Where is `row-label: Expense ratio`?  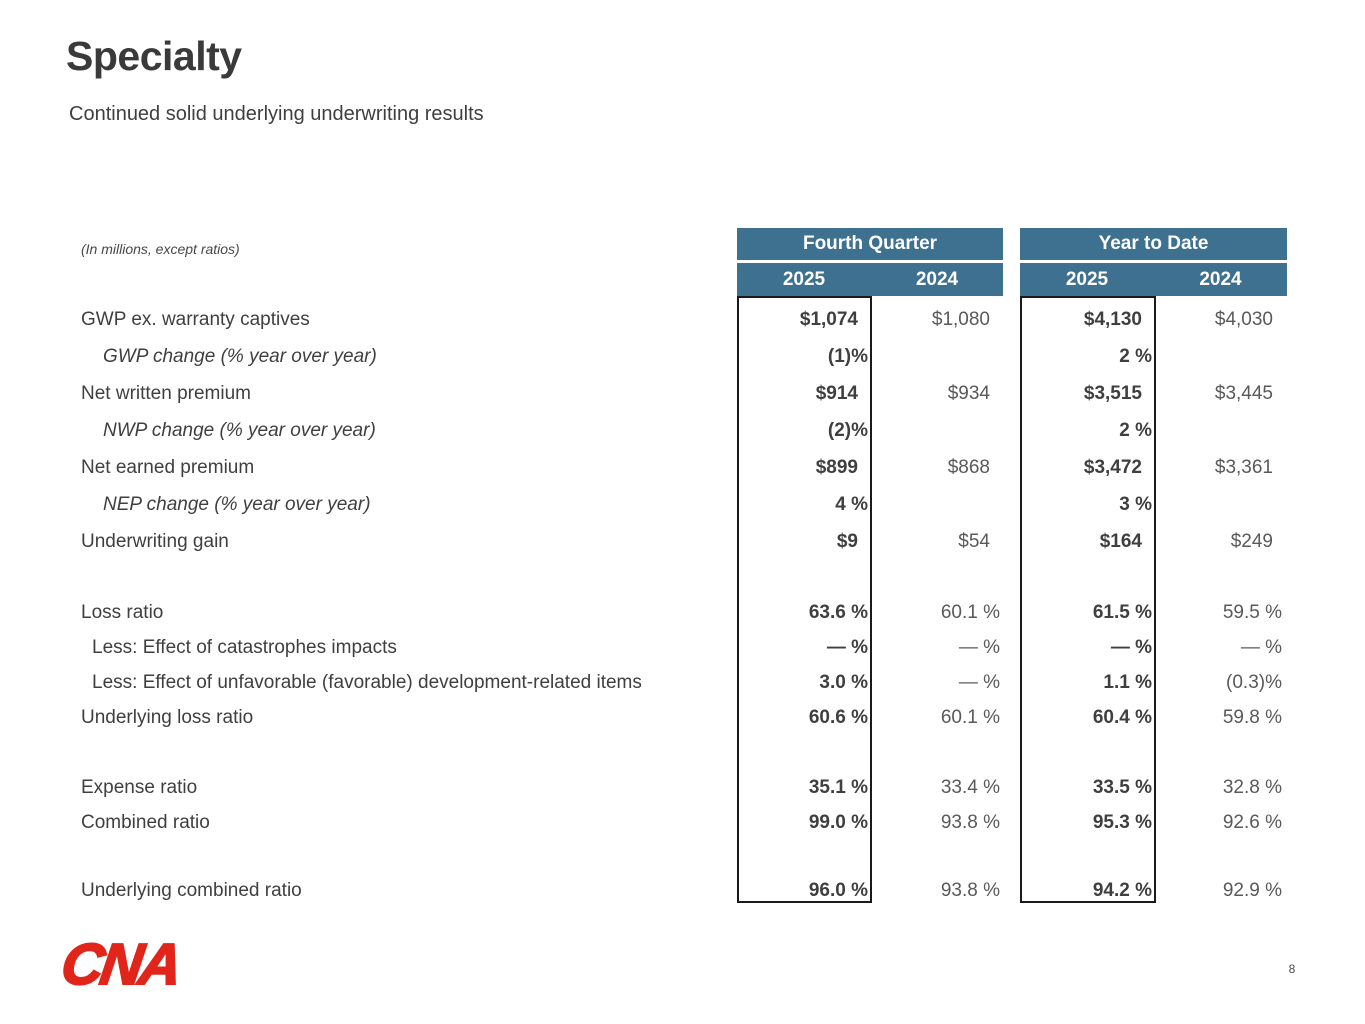
row-label: Expense ratio is located at coordinates (139, 787).